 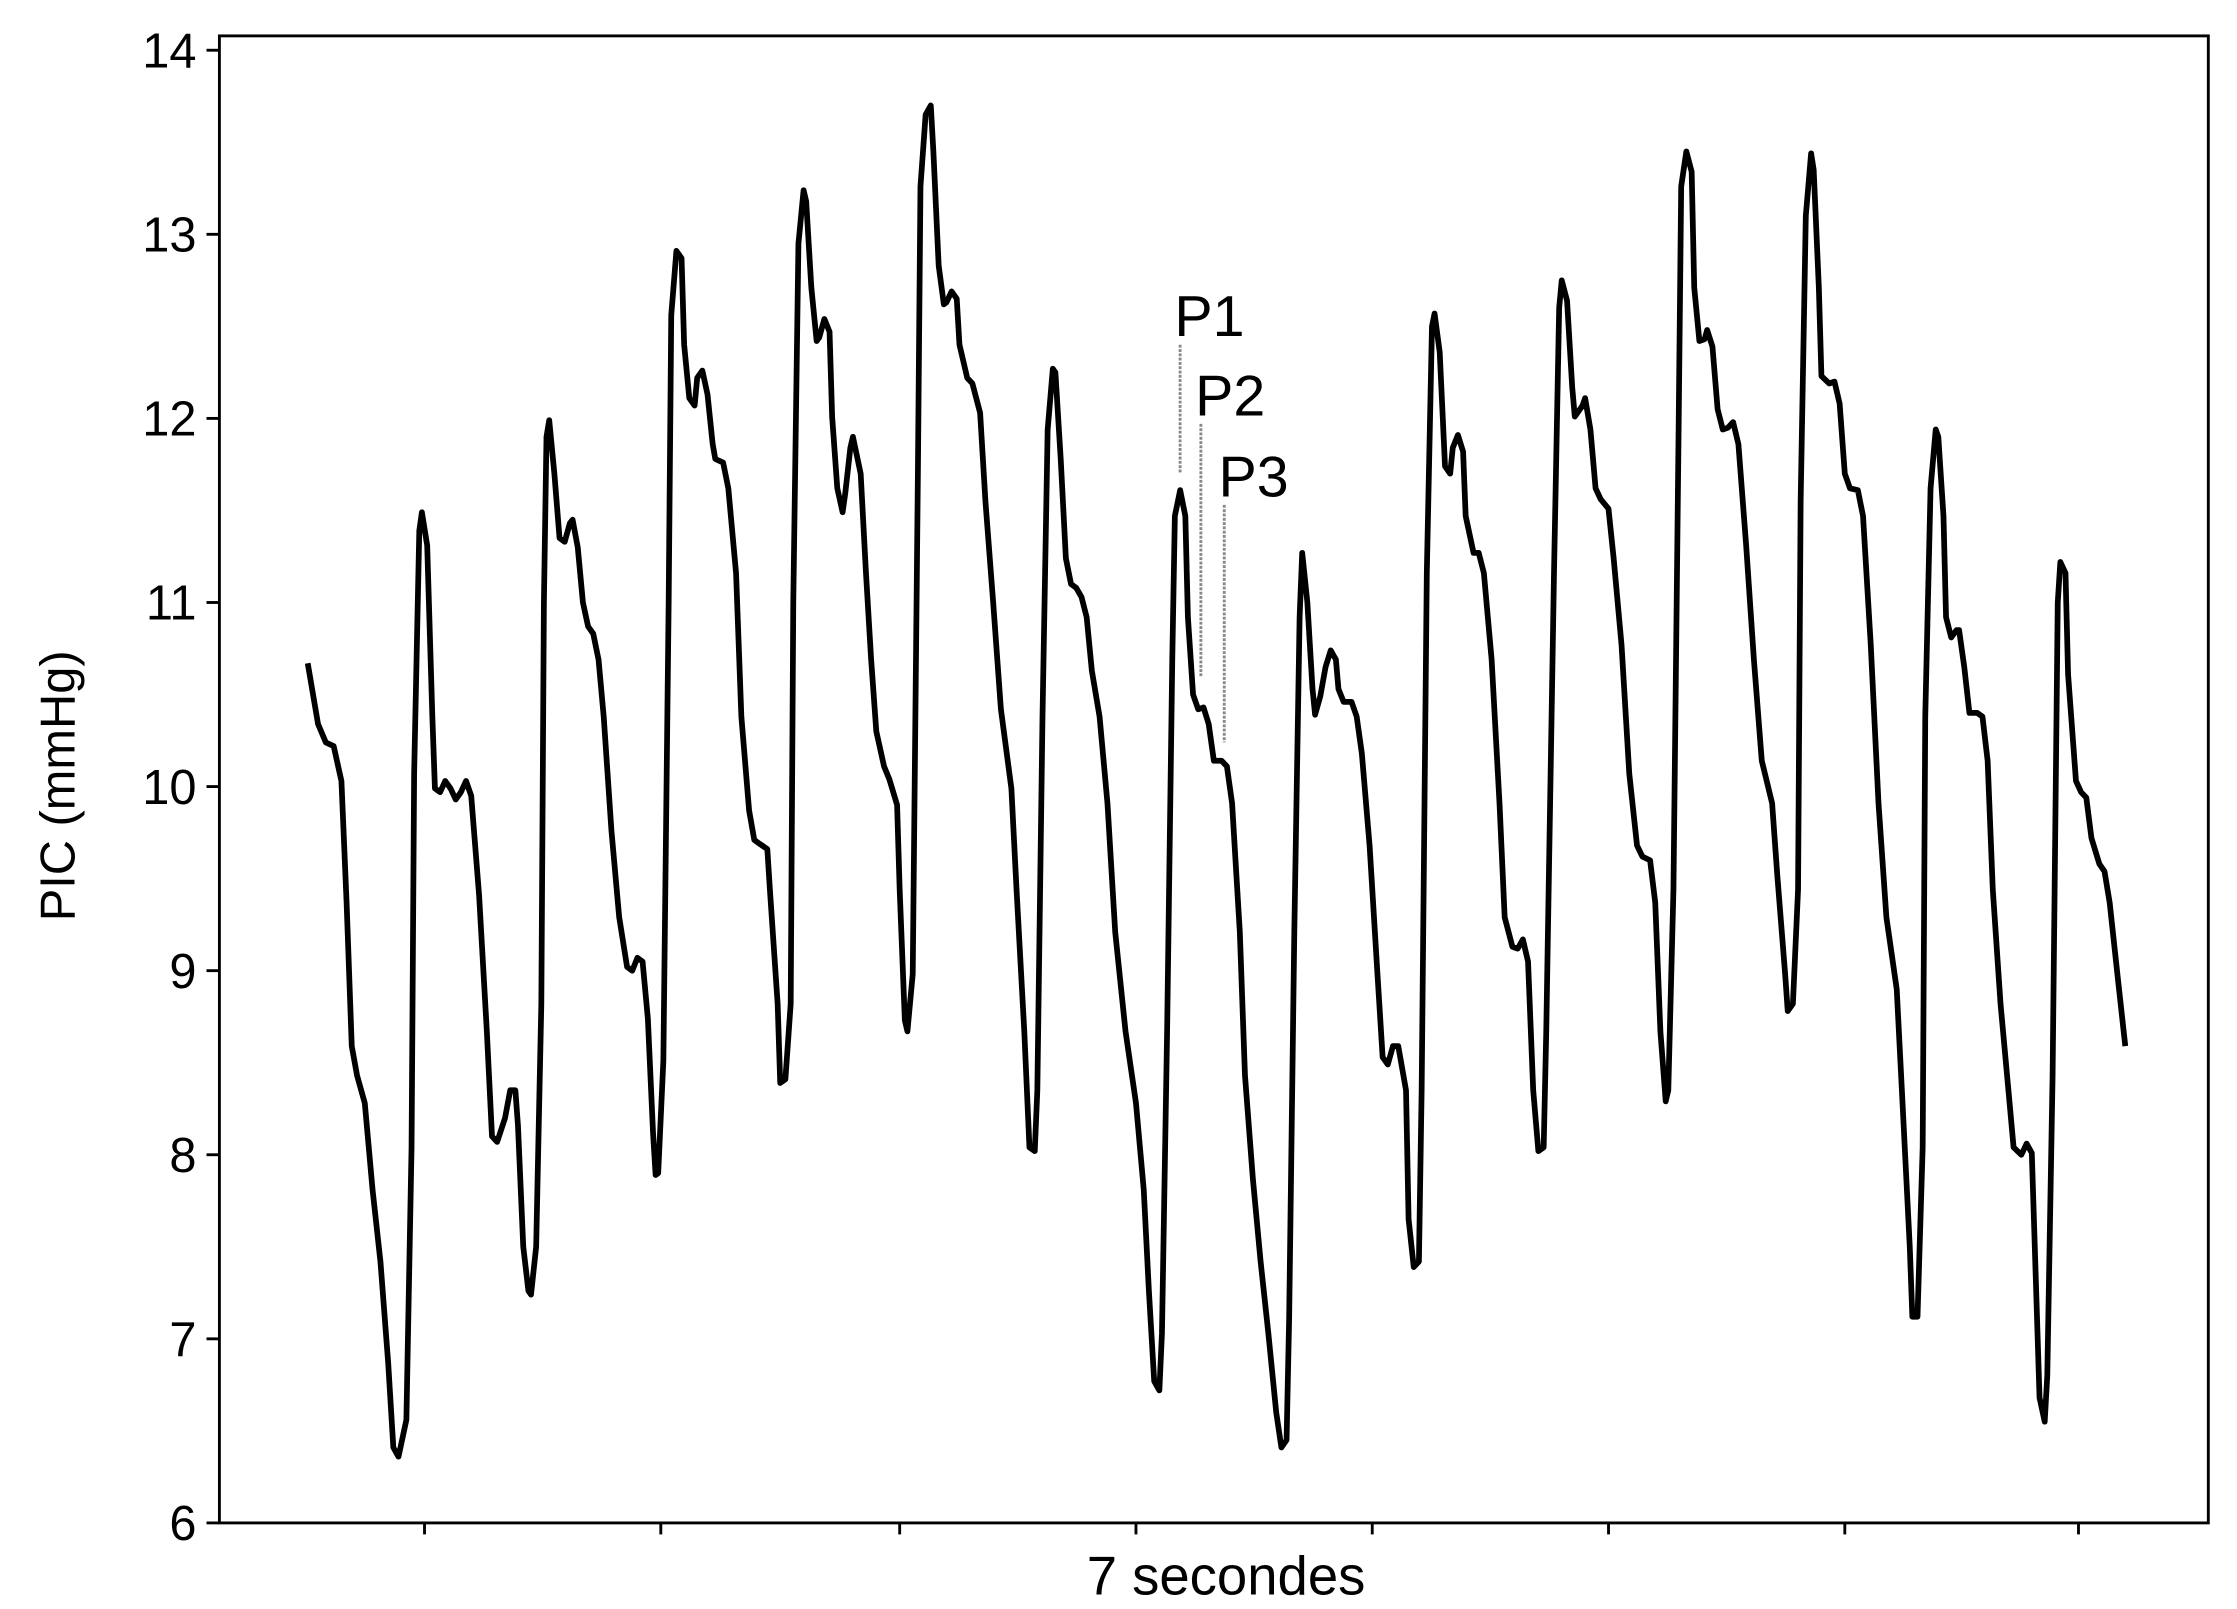 What do you see at coordinates (1230, 396) in the screenshot?
I see `annotation-label-p2: P2` at bounding box center [1230, 396].